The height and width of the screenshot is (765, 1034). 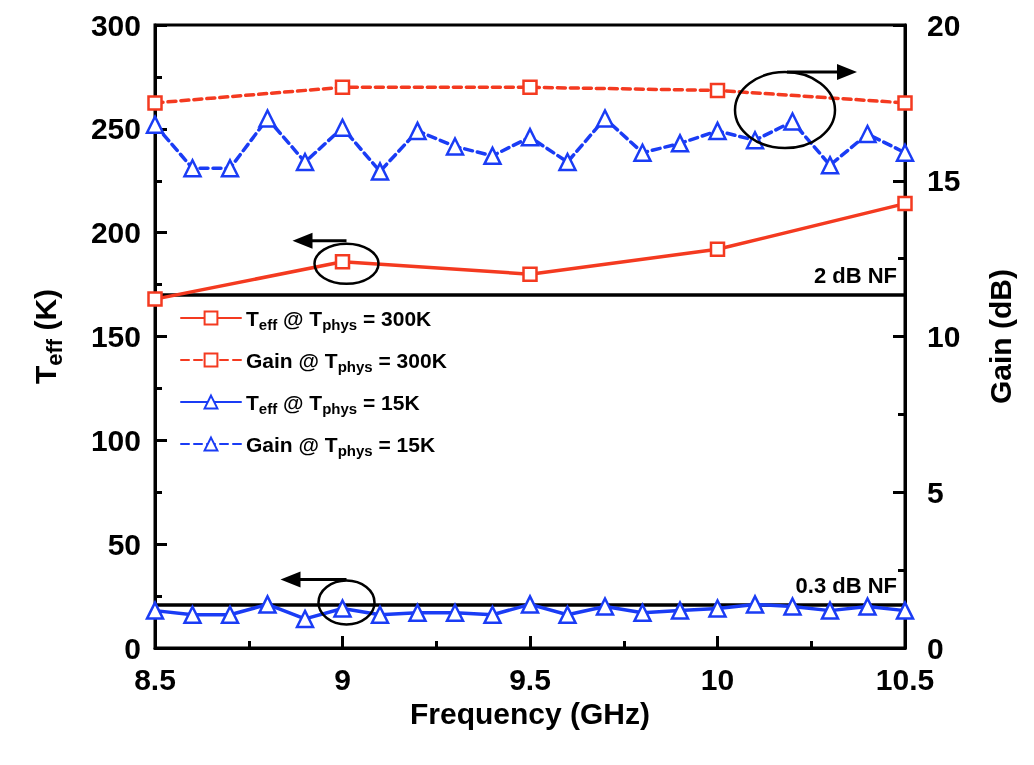 What do you see at coordinates (935, 648) in the screenshot?
I see `y2-tick-label: 0` at bounding box center [935, 648].